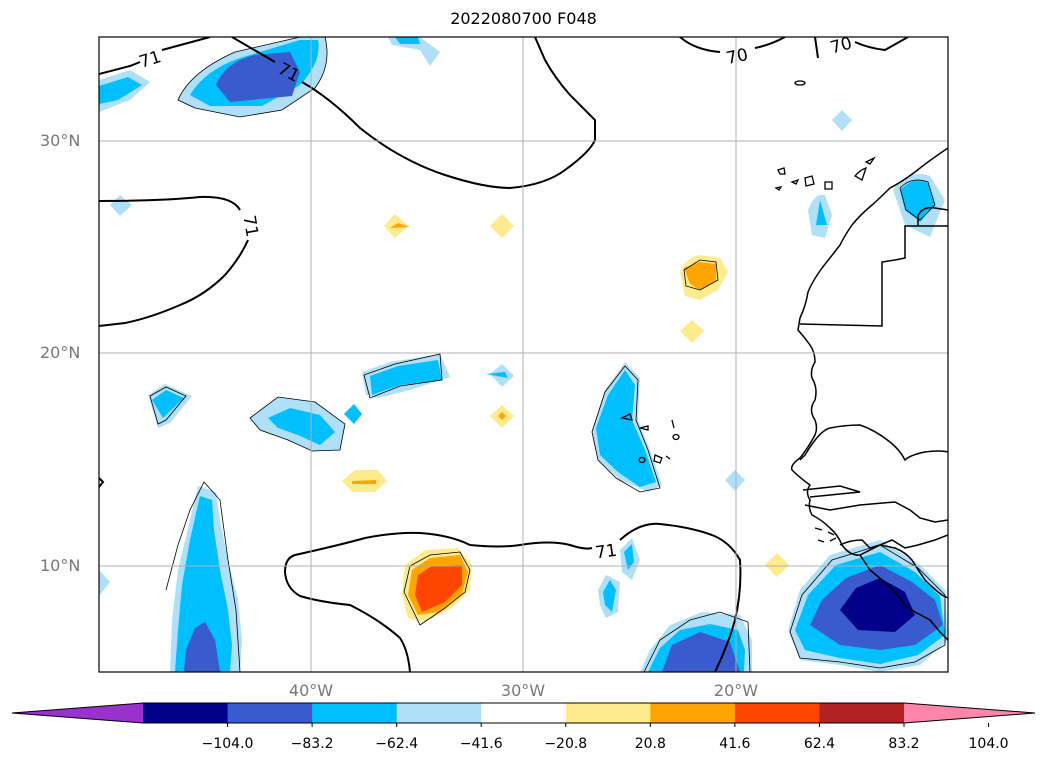 This screenshot has width=1047, height=763. What do you see at coordinates (566, 744) in the screenshot?
I see `colorbar-tick-label: −20.8` at bounding box center [566, 744].